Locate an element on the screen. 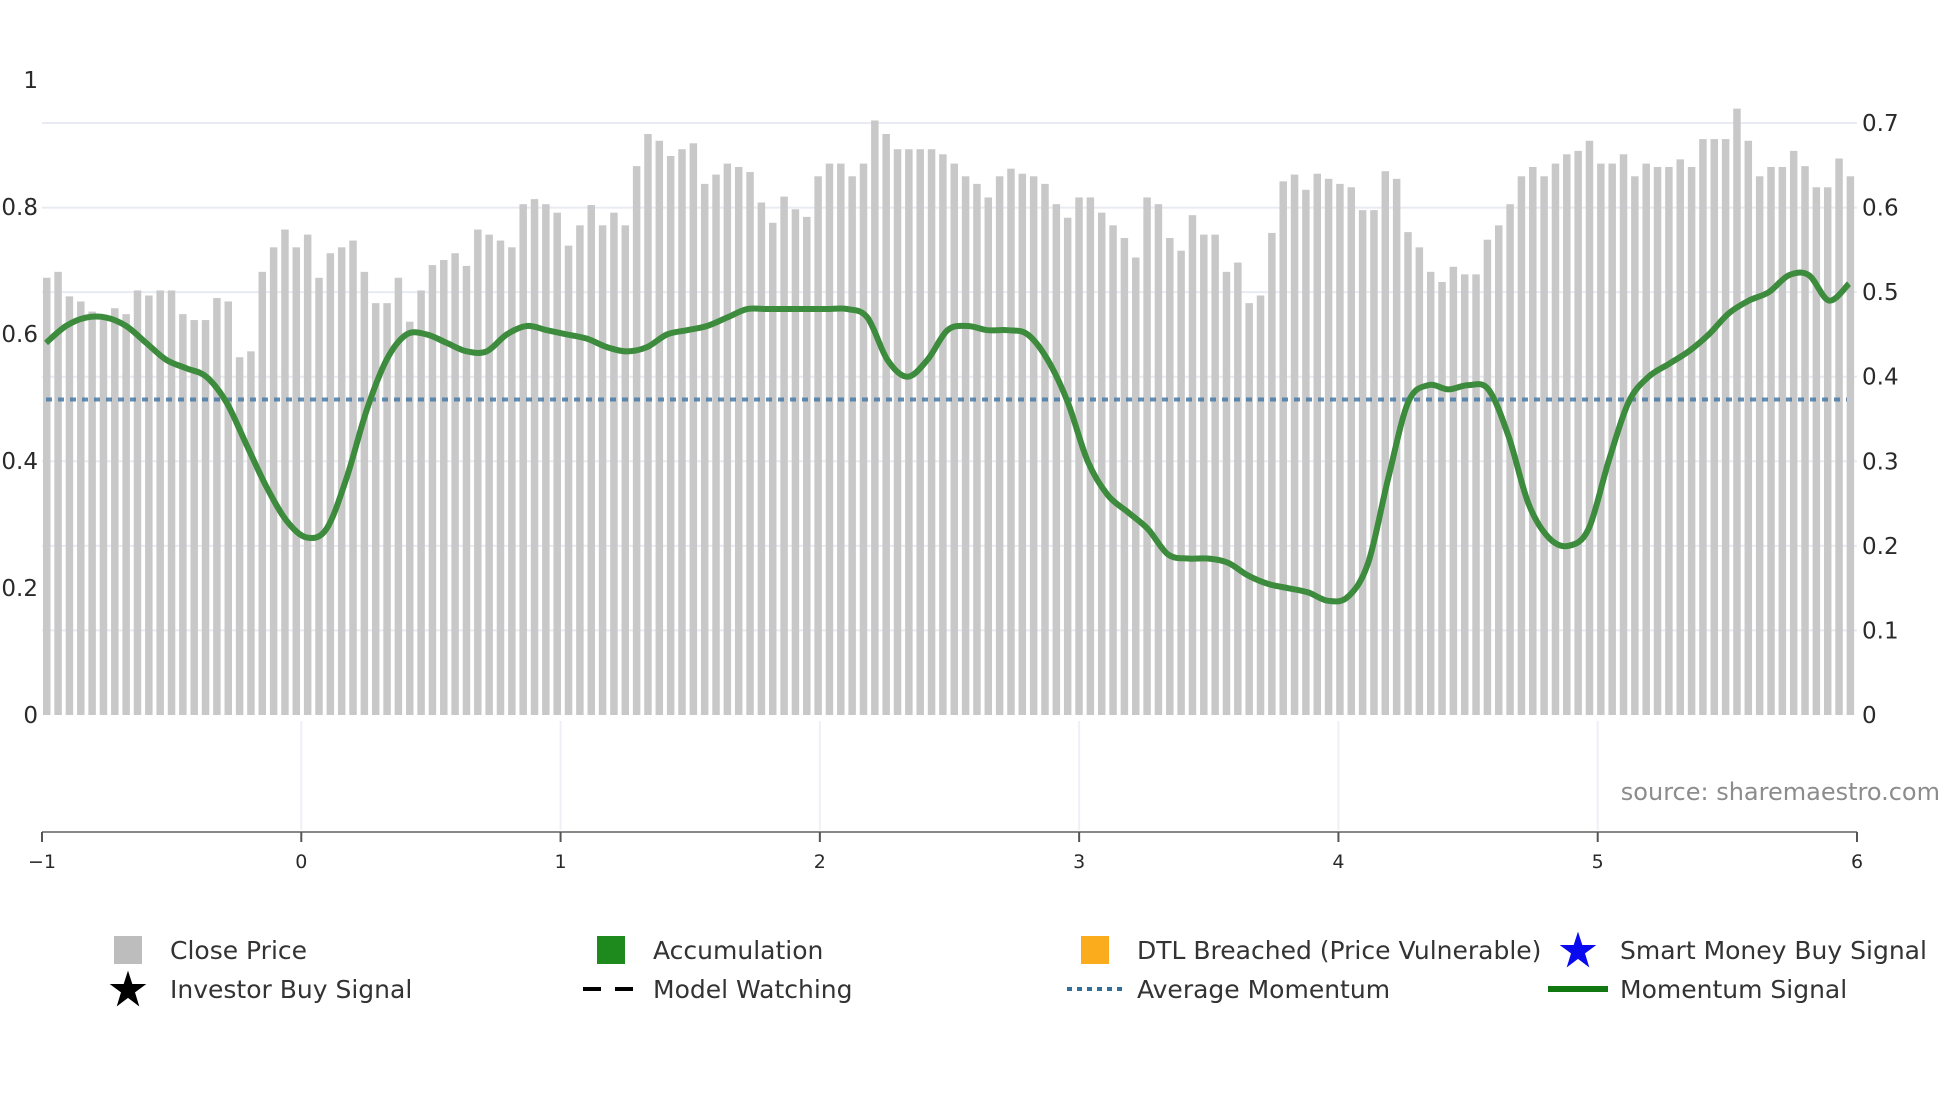  legend-label: Close Price is located at coordinates (239, 950).